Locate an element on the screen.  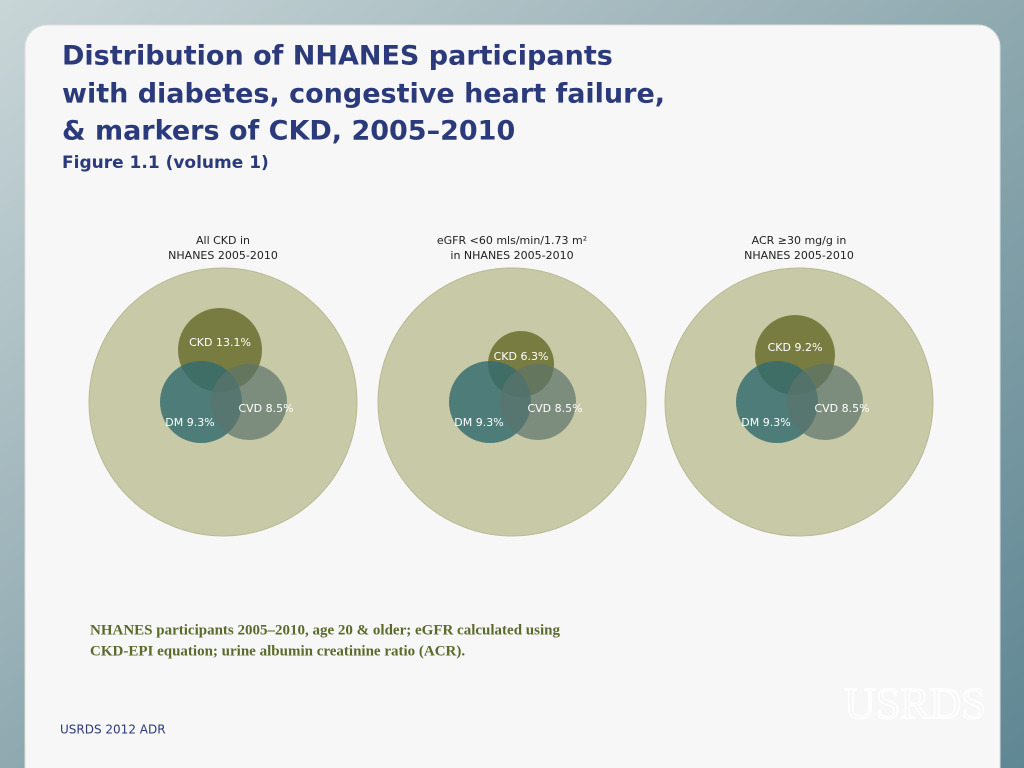
ckd-label: CKD 9.2% is located at coordinates (795, 347).